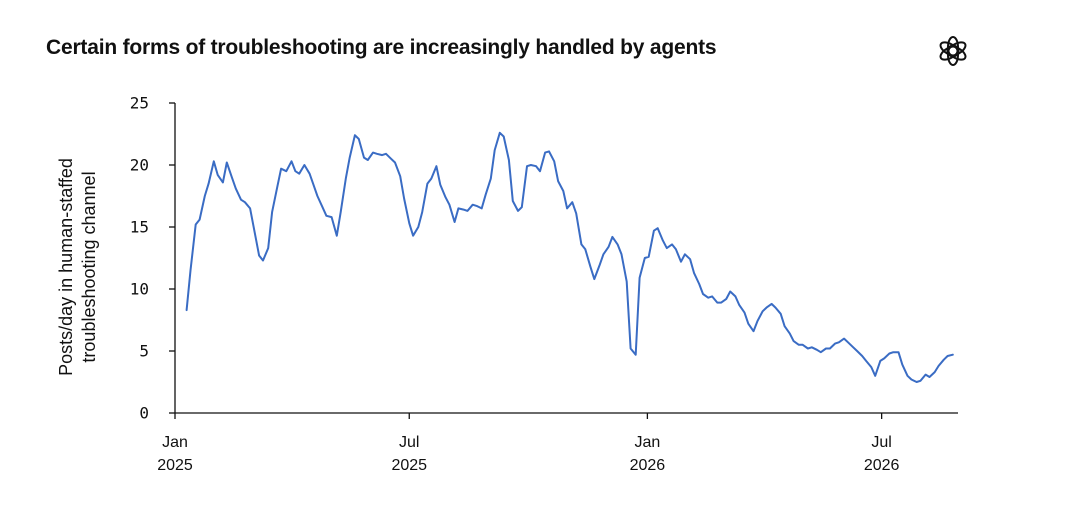 This screenshot has height=510, width=1080. Describe the element at coordinates (139, 103) in the screenshot. I see `y-tick-label: 25` at that location.